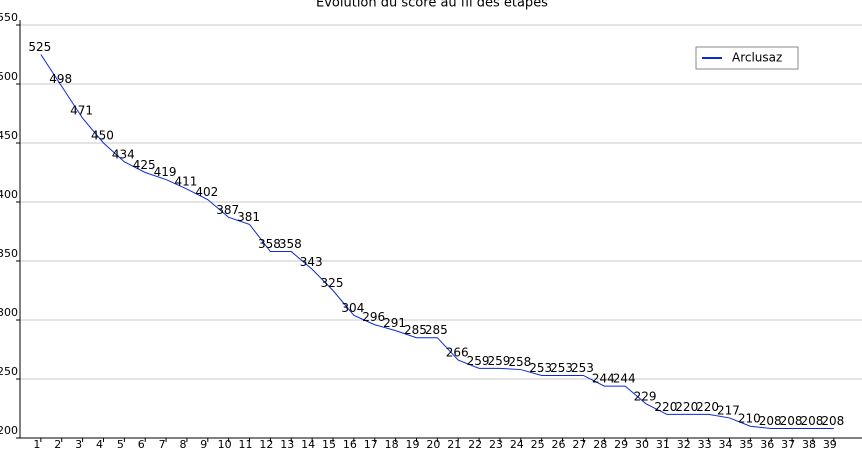  What do you see at coordinates (350, 444) in the screenshot?
I see `x-tick-label: 16` at bounding box center [350, 444].